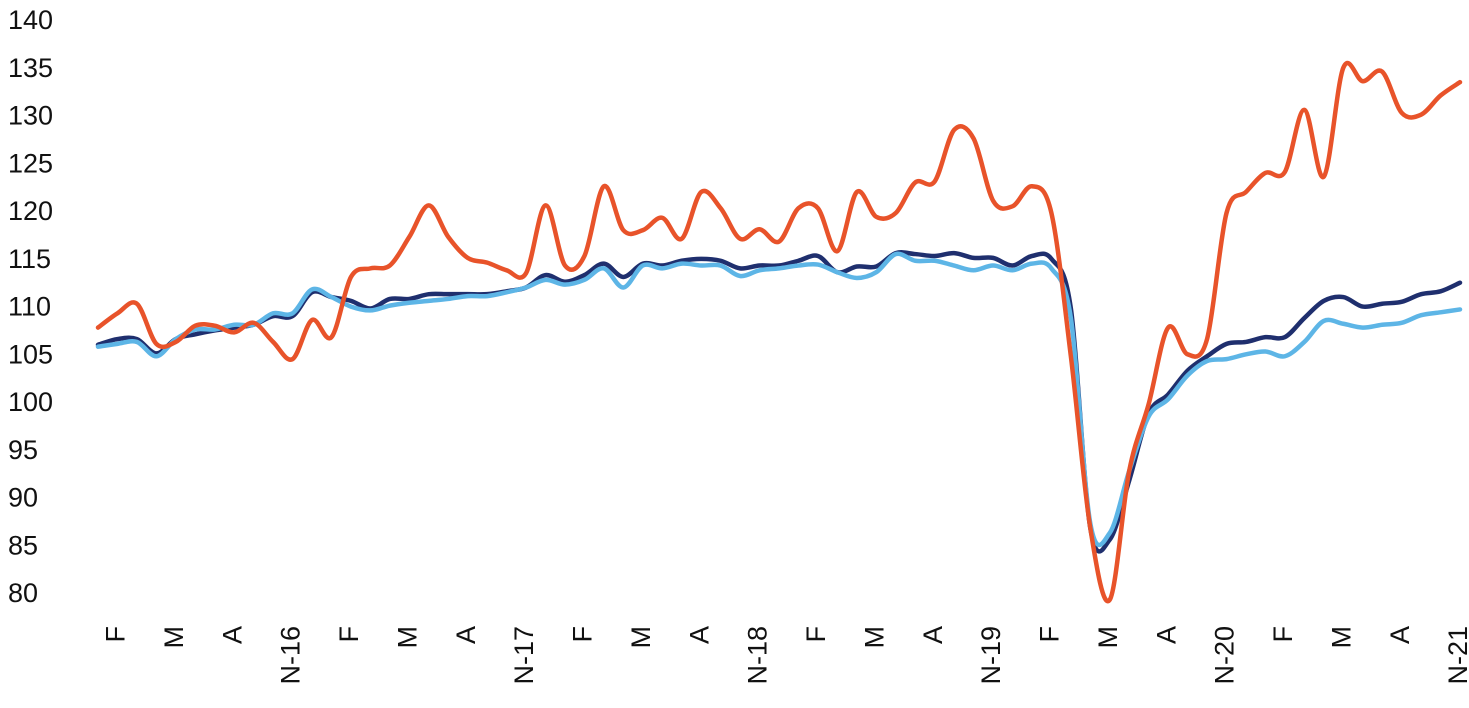 The height and width of the screenshot is (708, 1469). I want to click on x-tick-label: N-21, so click(1456, 655).